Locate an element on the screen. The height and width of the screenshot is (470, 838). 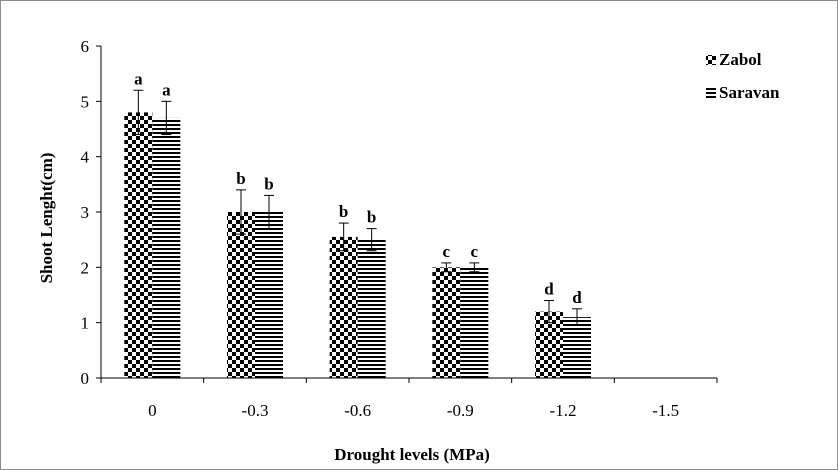
x-axis-title: Drought levels (MPa) is located at coordinates (412, 454).